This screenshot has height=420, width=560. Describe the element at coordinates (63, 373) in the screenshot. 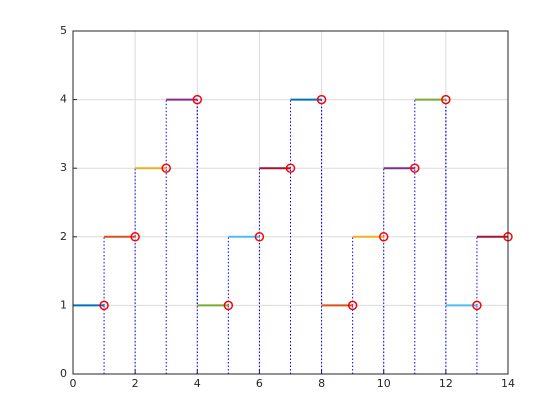

I see `y-tick-label: 0` at that location.